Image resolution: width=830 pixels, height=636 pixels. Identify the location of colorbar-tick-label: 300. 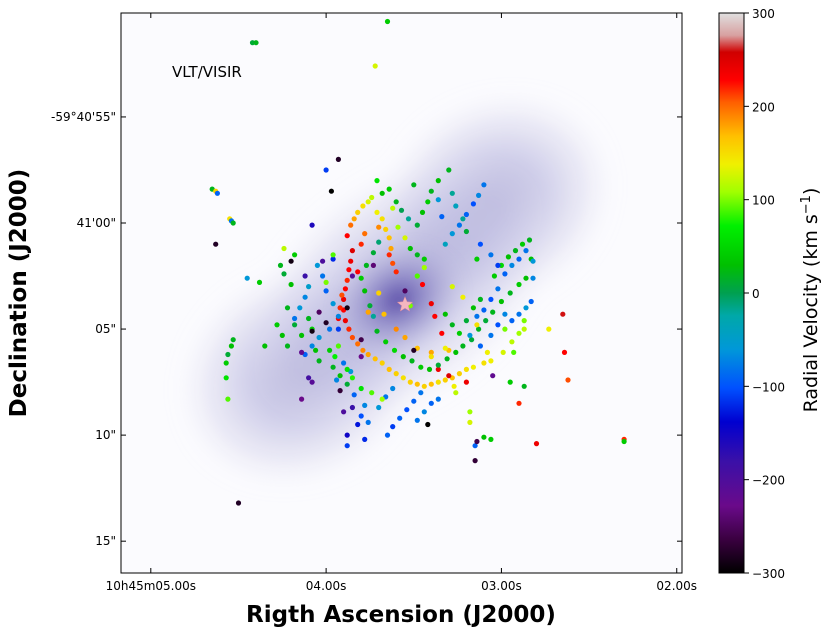
(763, 14).